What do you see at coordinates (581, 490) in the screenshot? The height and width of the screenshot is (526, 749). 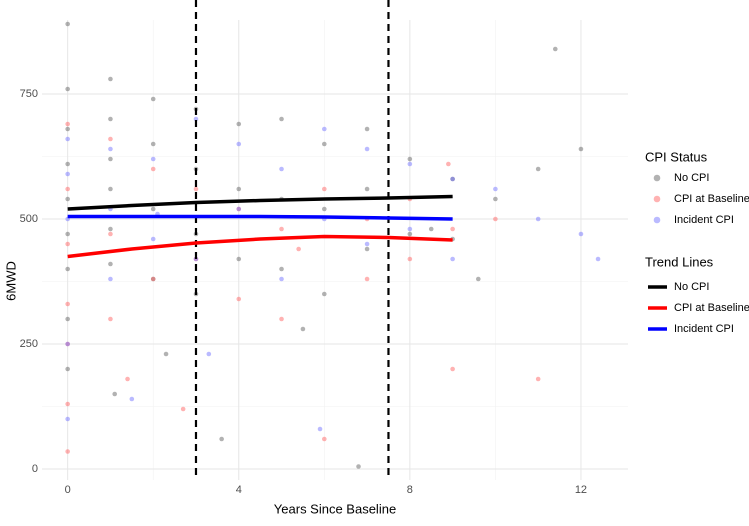 I see `x-tick-label: 12` at bounding box center [581, 490].